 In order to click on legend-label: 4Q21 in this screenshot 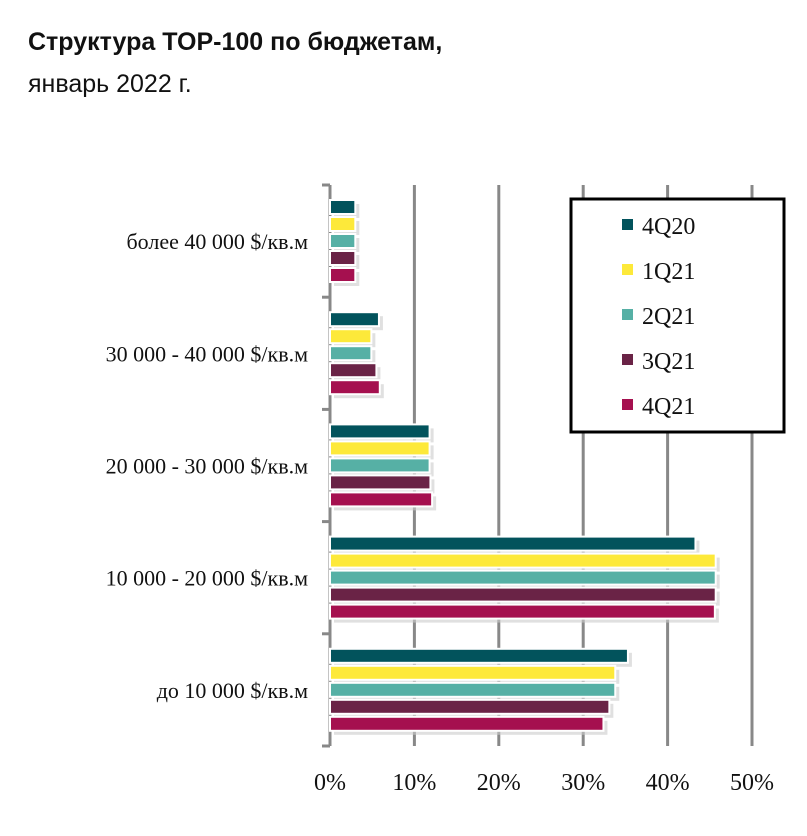, I will do `click(668, 407)`.